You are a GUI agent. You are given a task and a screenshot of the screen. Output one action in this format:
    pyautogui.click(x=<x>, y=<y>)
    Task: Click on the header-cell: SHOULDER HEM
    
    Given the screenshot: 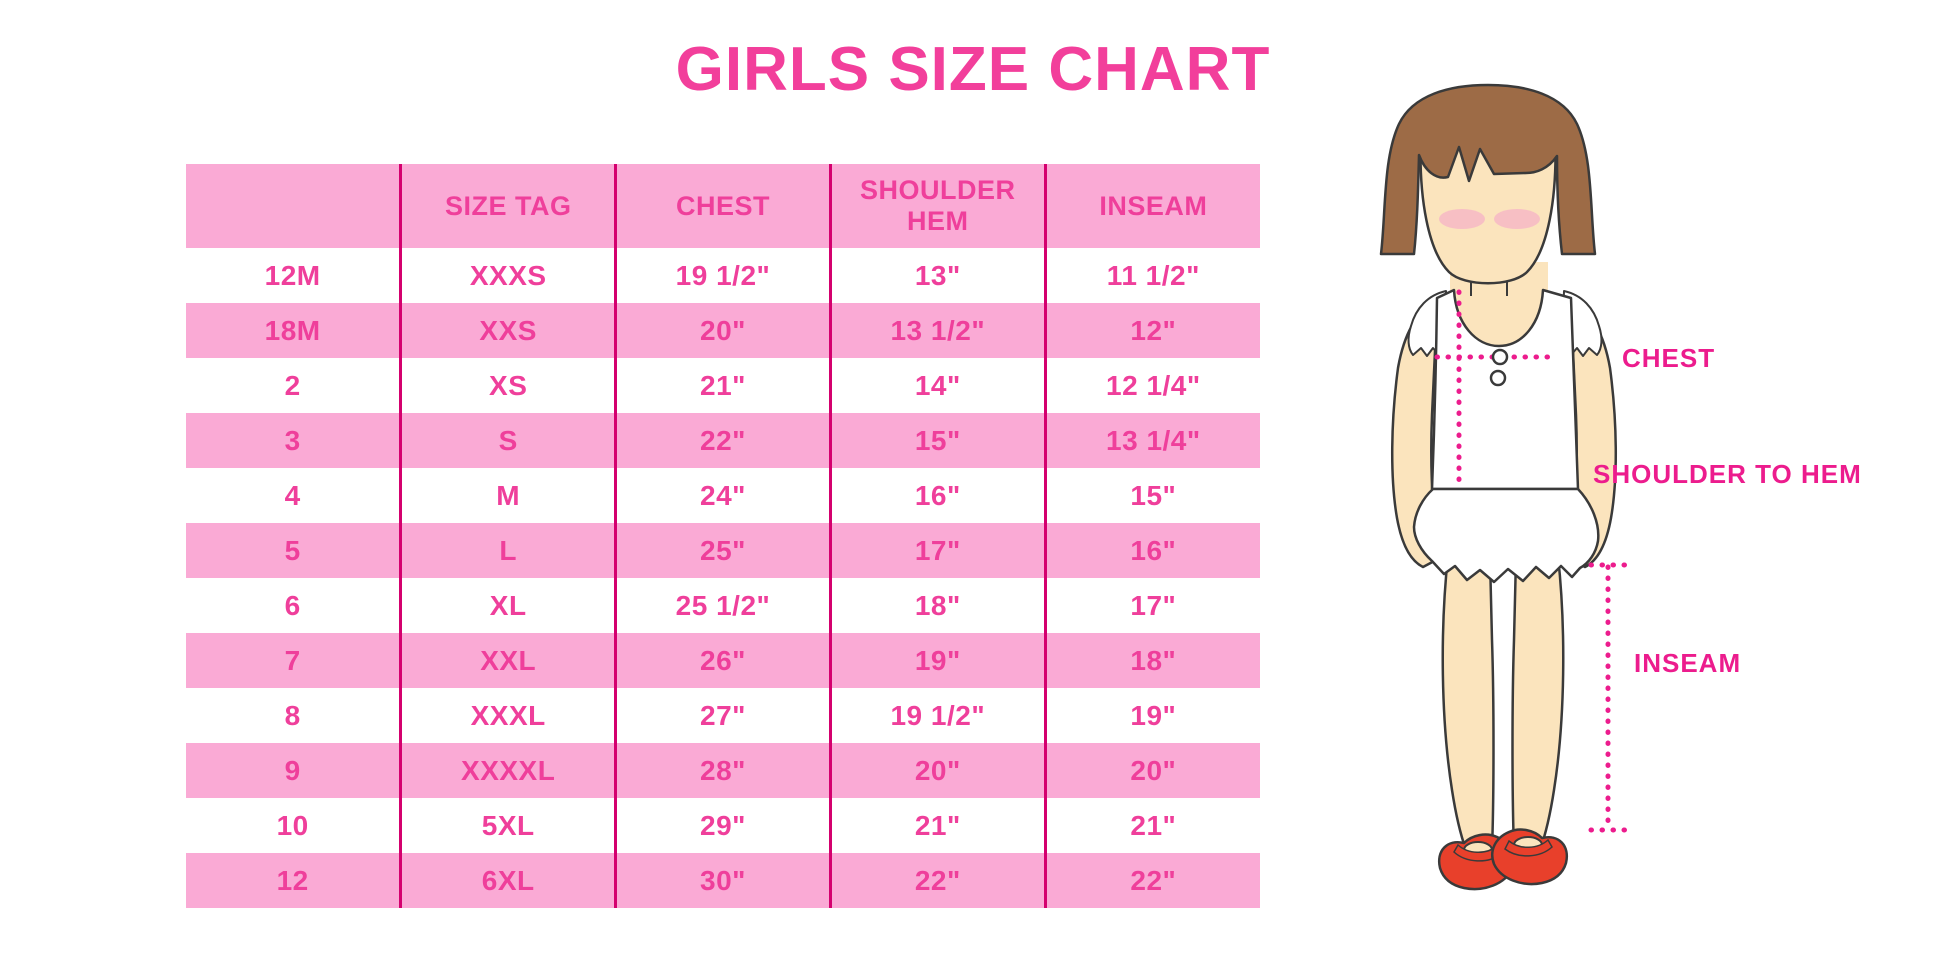 What is the action you would take?
    pyautogui.click(x=937, y=206)
    